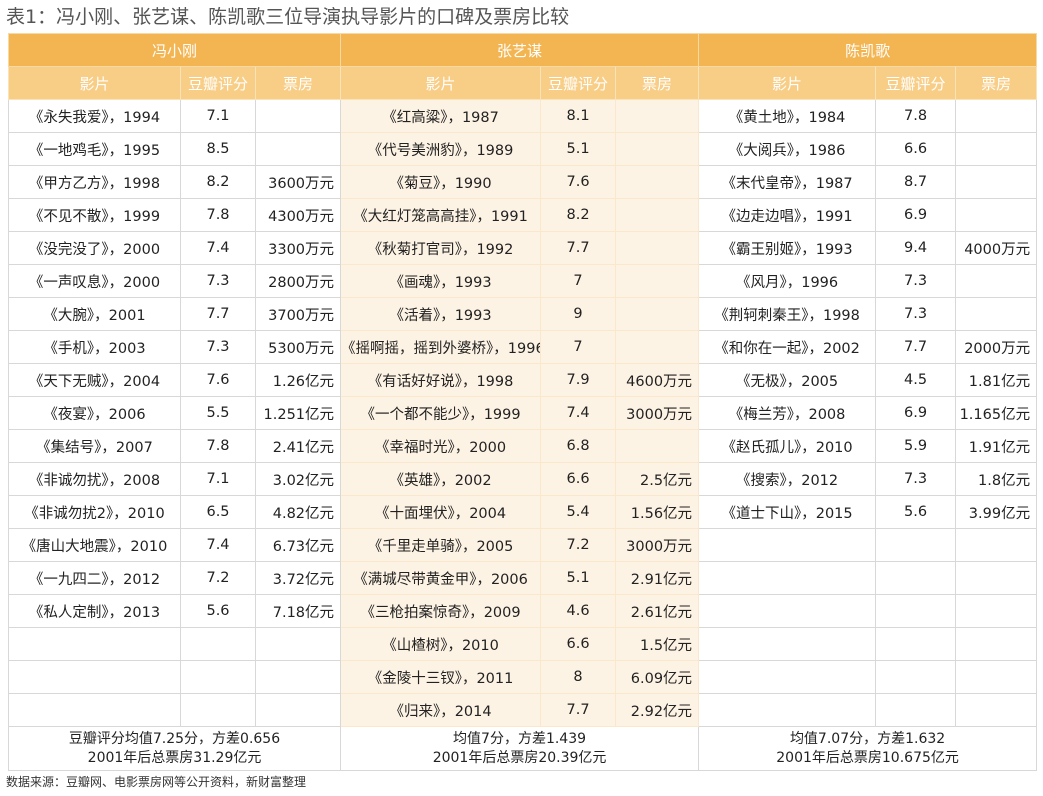  I want to click on film-cell: 《大腕》，2001, so click(94, 314).